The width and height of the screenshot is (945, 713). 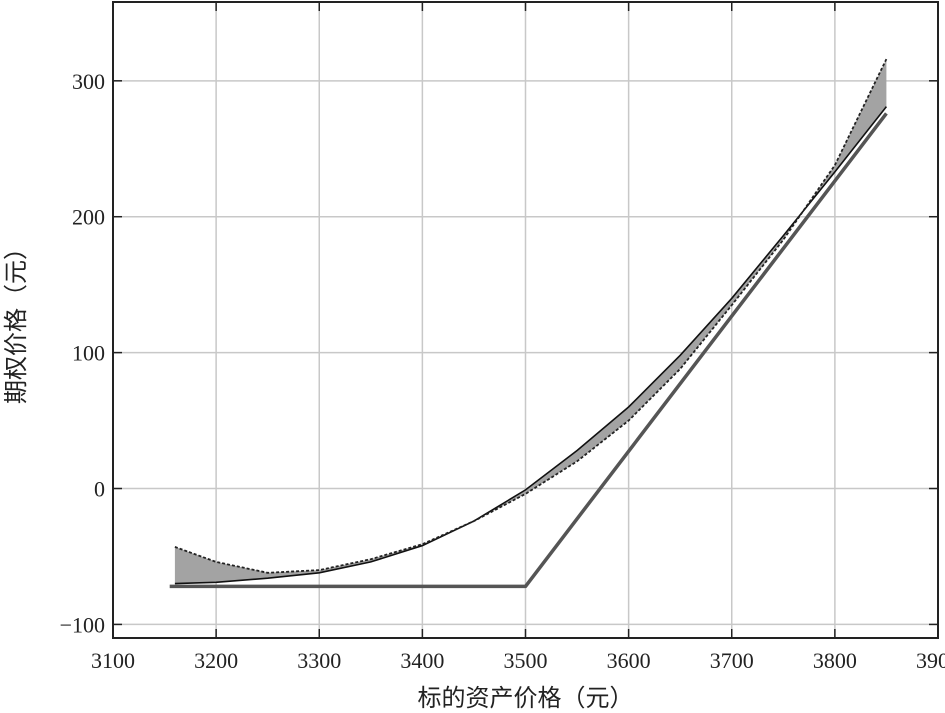 What do you see at coordinates (82, 624) in the screenshot?
I see `y-tick-label: −100` at bounding box center [82, 624].